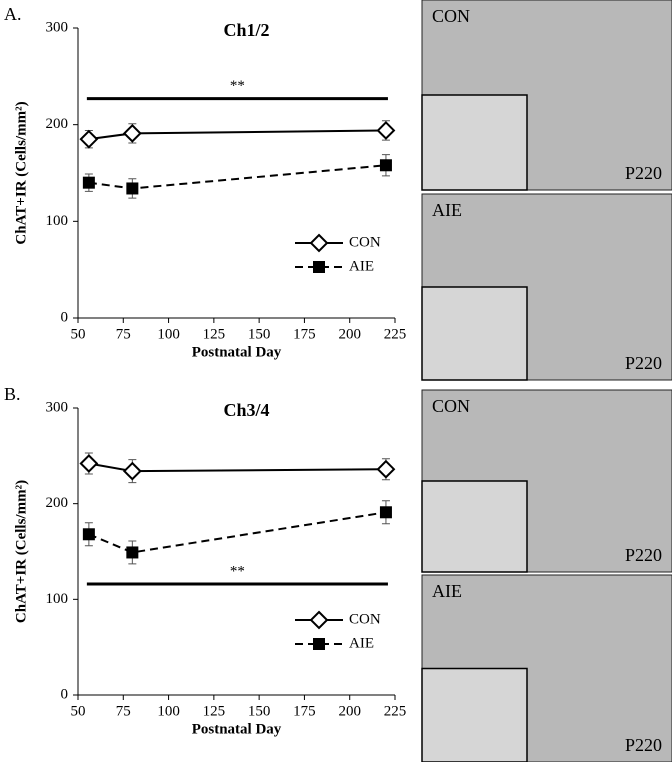 The height and width of the screenshot is (762, 672). Describe the element at coordinates (246, 30) in the screenshot. I see `chart-title: Ch1/2` at that location.